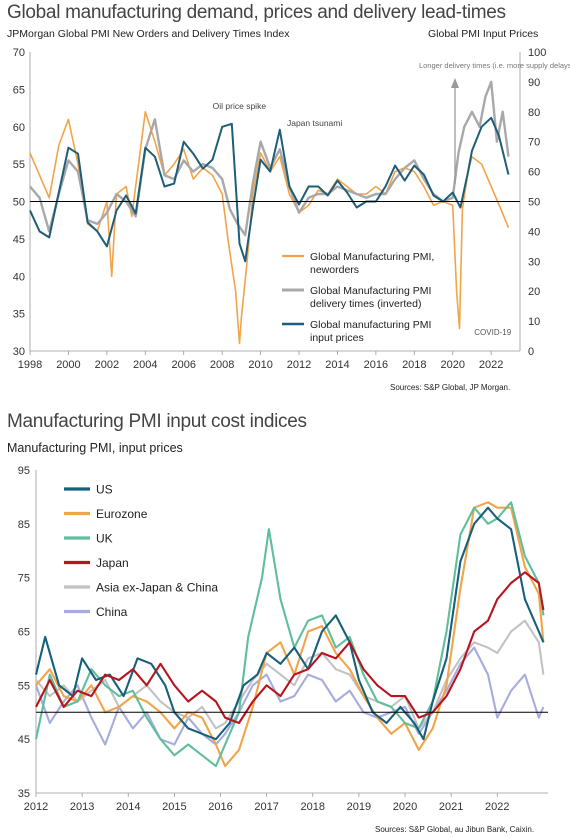  I want to click on chart1-x-tick-label: 2014, so click(337, 365).